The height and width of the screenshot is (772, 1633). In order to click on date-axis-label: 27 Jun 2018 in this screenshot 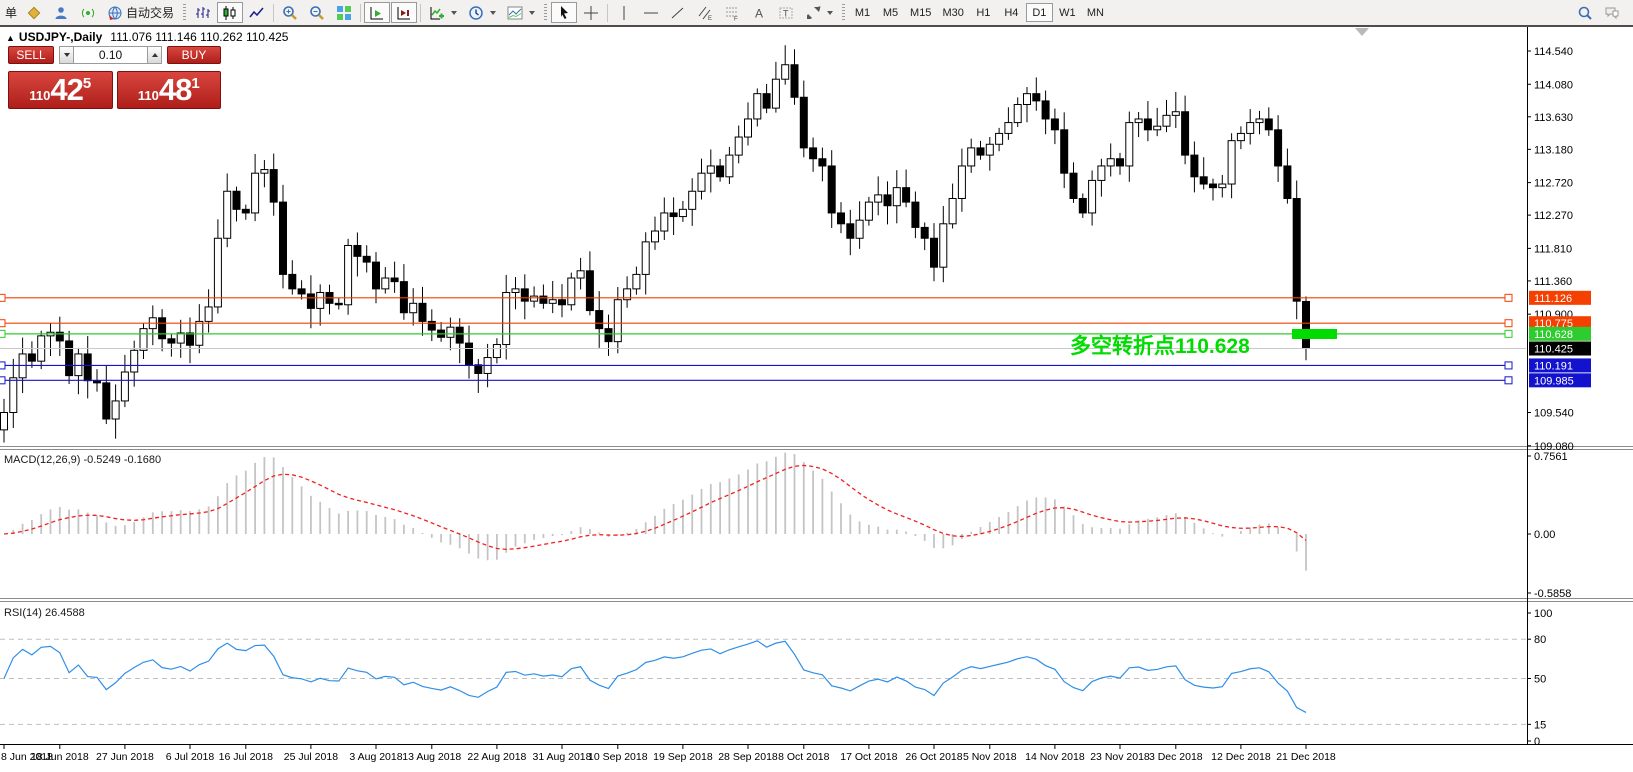, I will do `click(125, 757)`.